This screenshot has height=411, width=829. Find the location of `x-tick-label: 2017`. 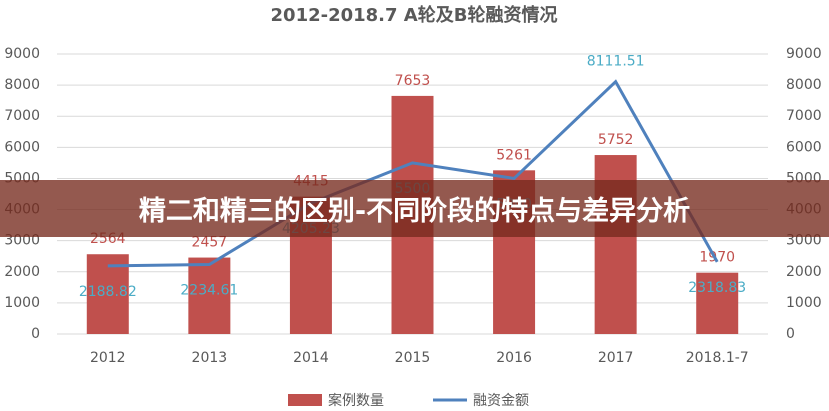

x-tick-label: 2017 is located at coordinates (616, 358).